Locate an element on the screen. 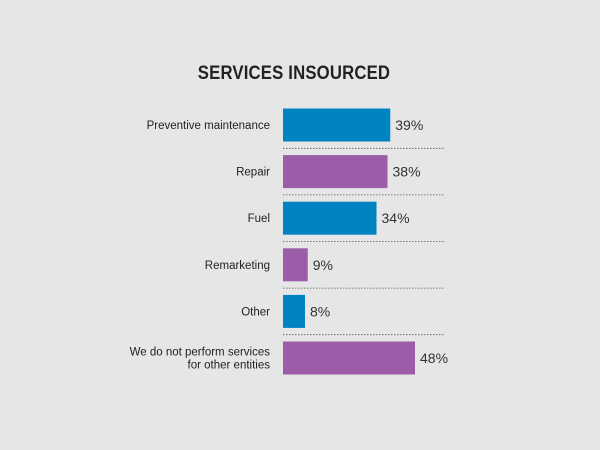 The width and height of the screenshot is (600, 450). chart-title: SERVICES INSOURCED is located at coordinates (294, 73).